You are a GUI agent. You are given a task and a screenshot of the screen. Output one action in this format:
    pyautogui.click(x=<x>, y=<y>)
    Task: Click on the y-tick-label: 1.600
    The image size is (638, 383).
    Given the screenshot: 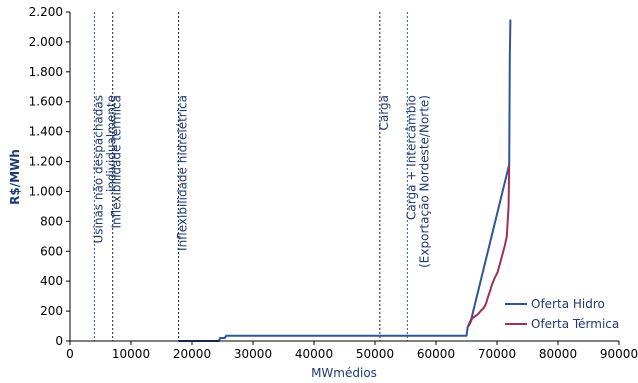 What is the action you would take?
    pyautogui.click(x=46, y=102)
    